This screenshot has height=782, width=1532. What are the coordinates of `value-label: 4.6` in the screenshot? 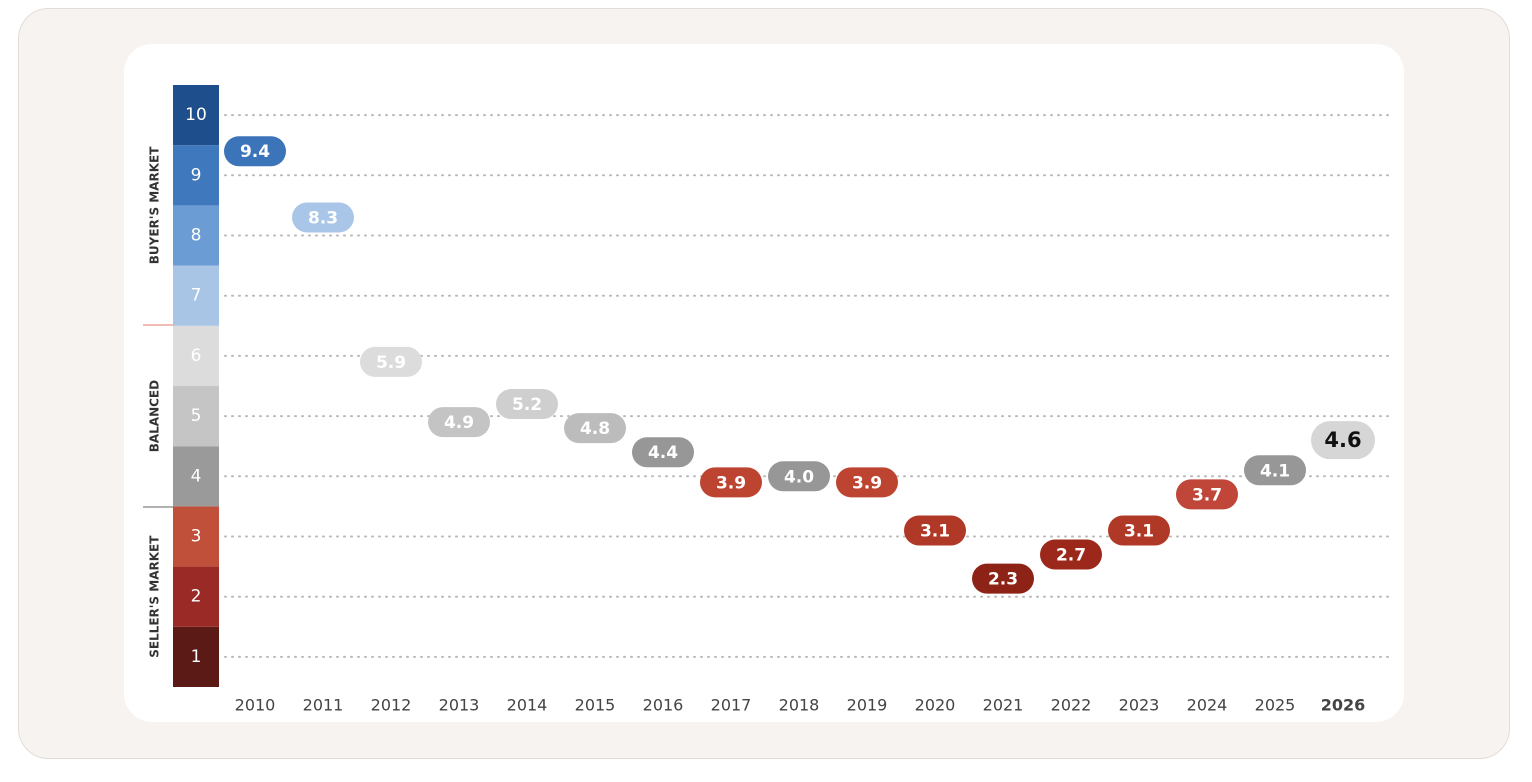 It's located at (1342, 440).